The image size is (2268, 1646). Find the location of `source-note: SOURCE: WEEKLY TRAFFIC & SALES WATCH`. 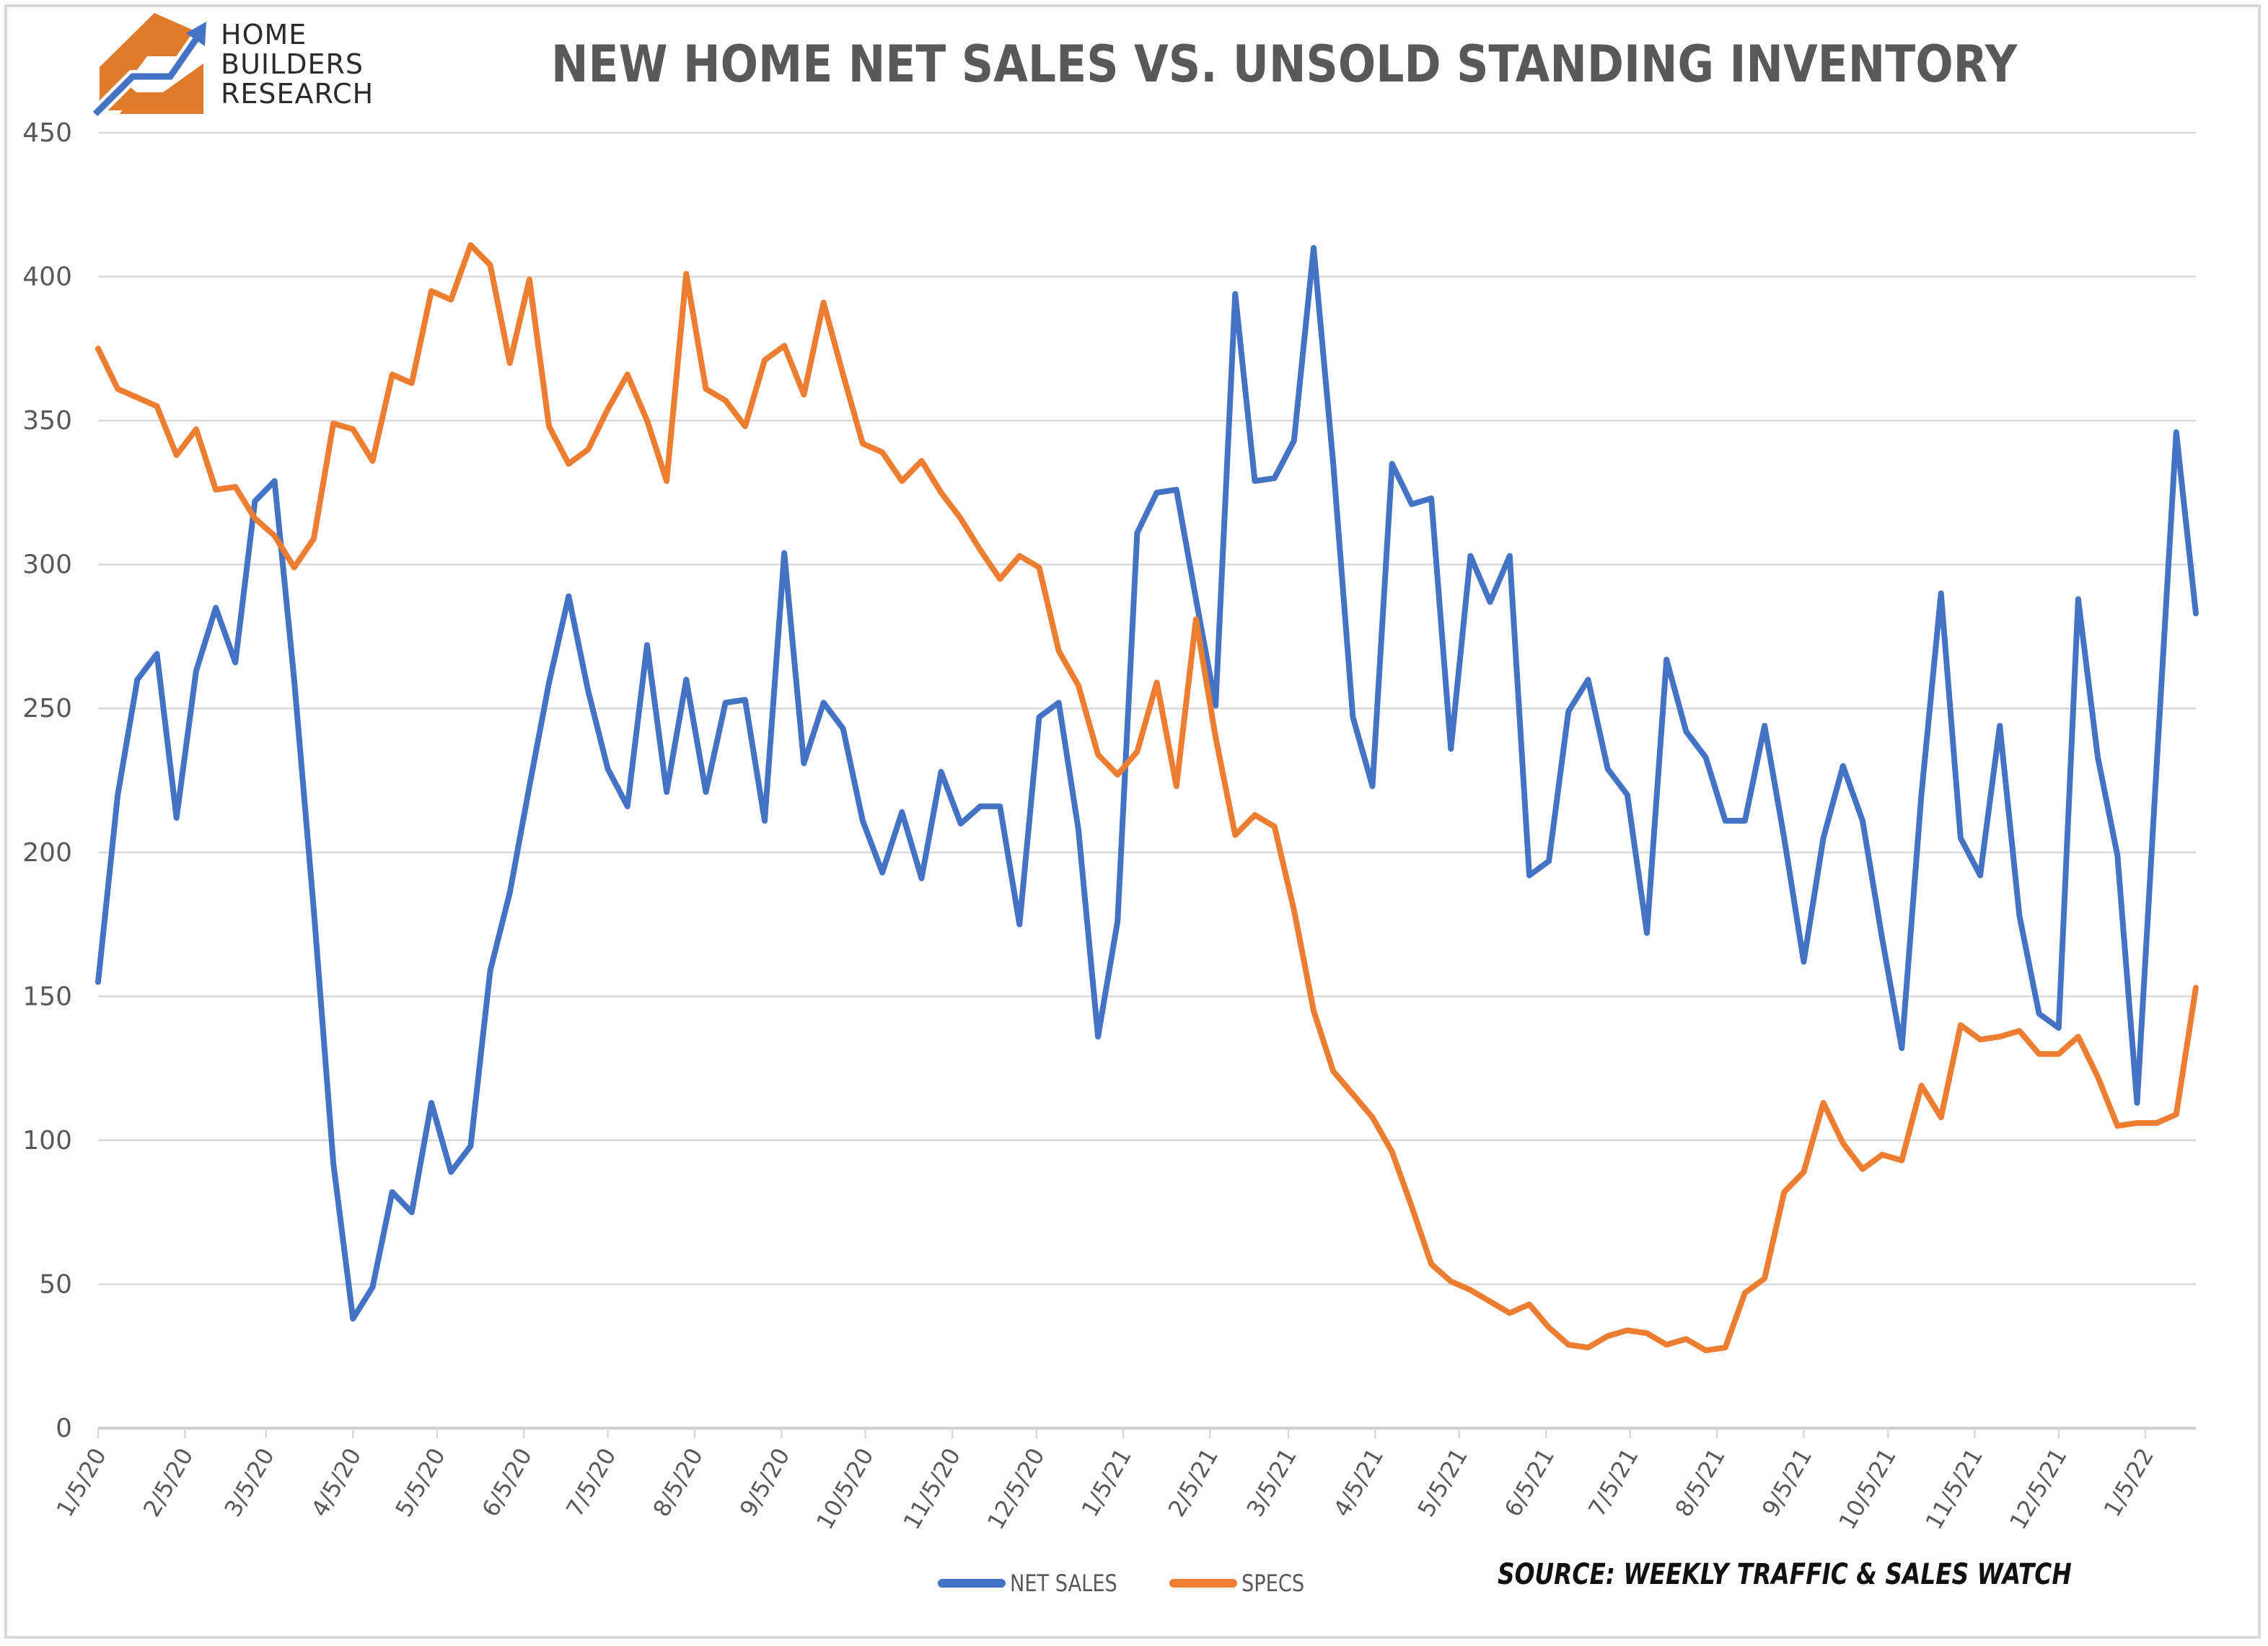

source-note: SOURCE: WEEKLY TRAFFIC & SALES WATCH is located at coordinates (1785, 1574).